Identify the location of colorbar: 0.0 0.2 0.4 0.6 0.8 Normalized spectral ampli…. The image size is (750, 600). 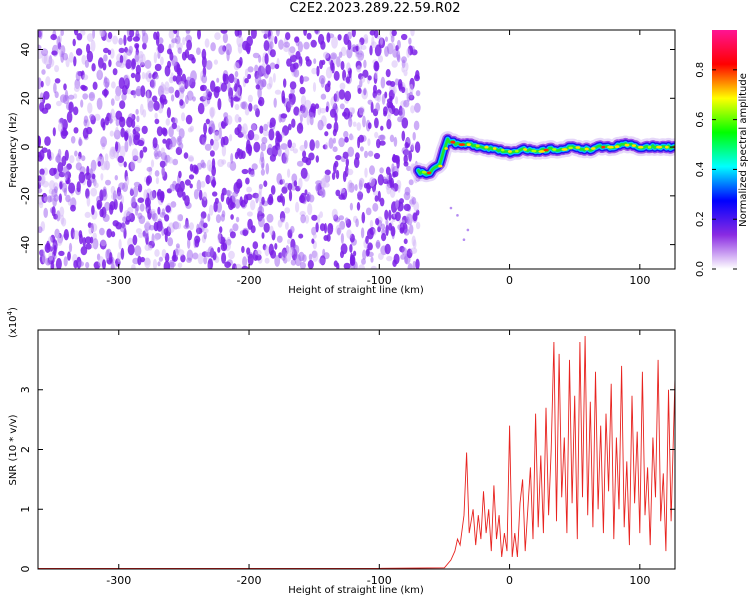
(722, 153).